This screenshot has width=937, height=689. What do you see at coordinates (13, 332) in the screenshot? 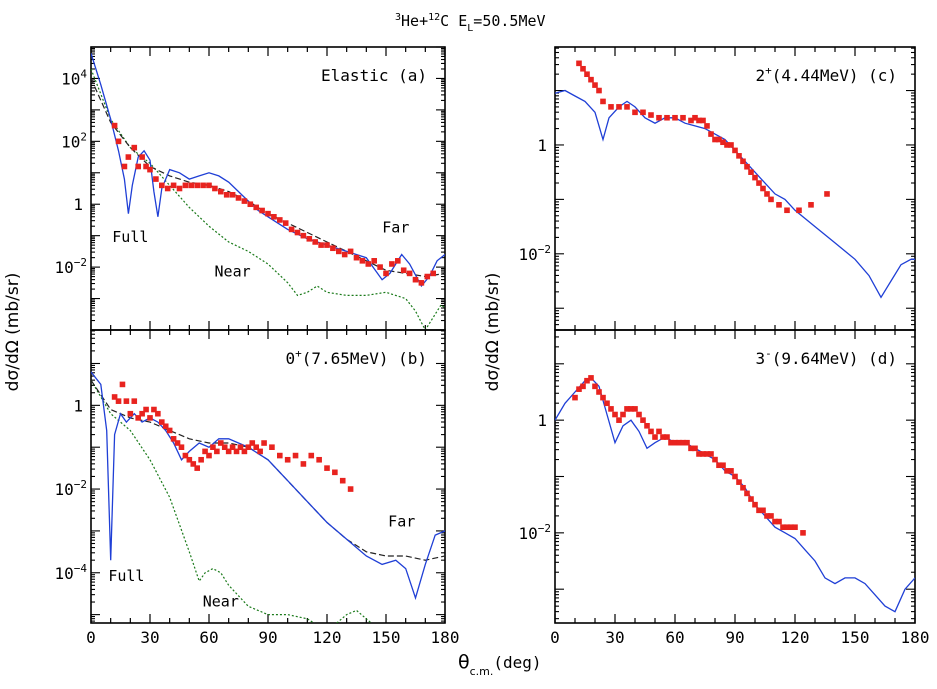
I see `y-axis-title-left: dσ/dΩ (mb/sr)` at bounding box center [13, 332].